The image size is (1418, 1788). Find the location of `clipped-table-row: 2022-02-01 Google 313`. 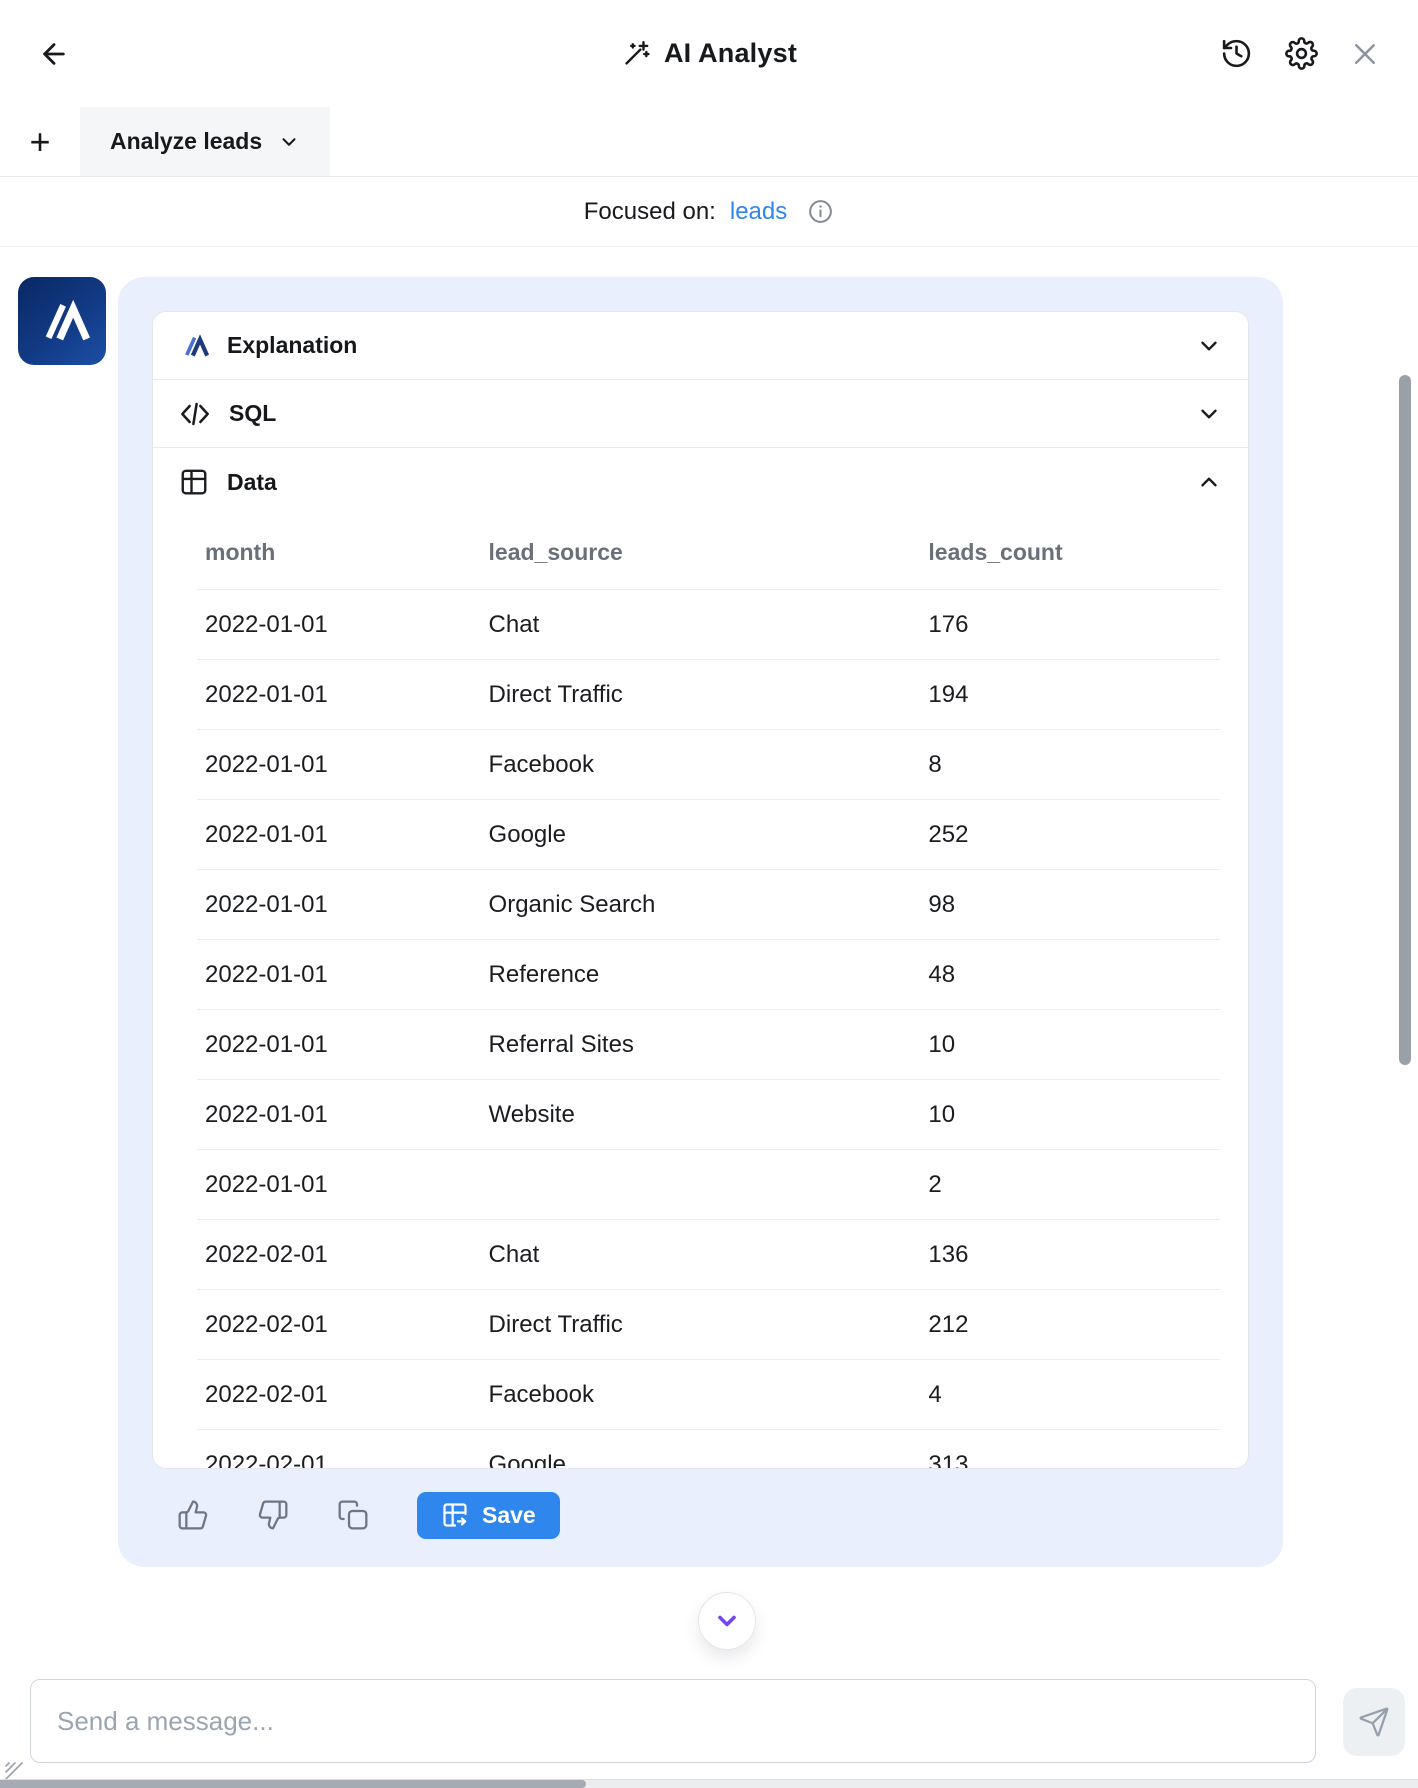

clipped-table-row: 2022-02-01 Google 313 is located at coordinates (708, 1449).